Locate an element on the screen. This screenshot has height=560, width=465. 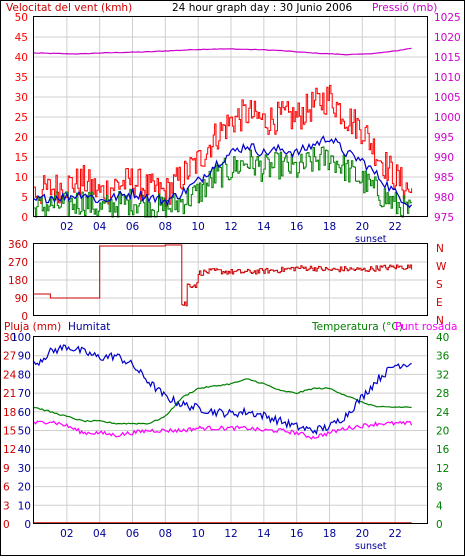
wind-speed-tick-labels: 0 5 10 15 20 25 30 35 40 45 50 is located at coordinates (21, 118).